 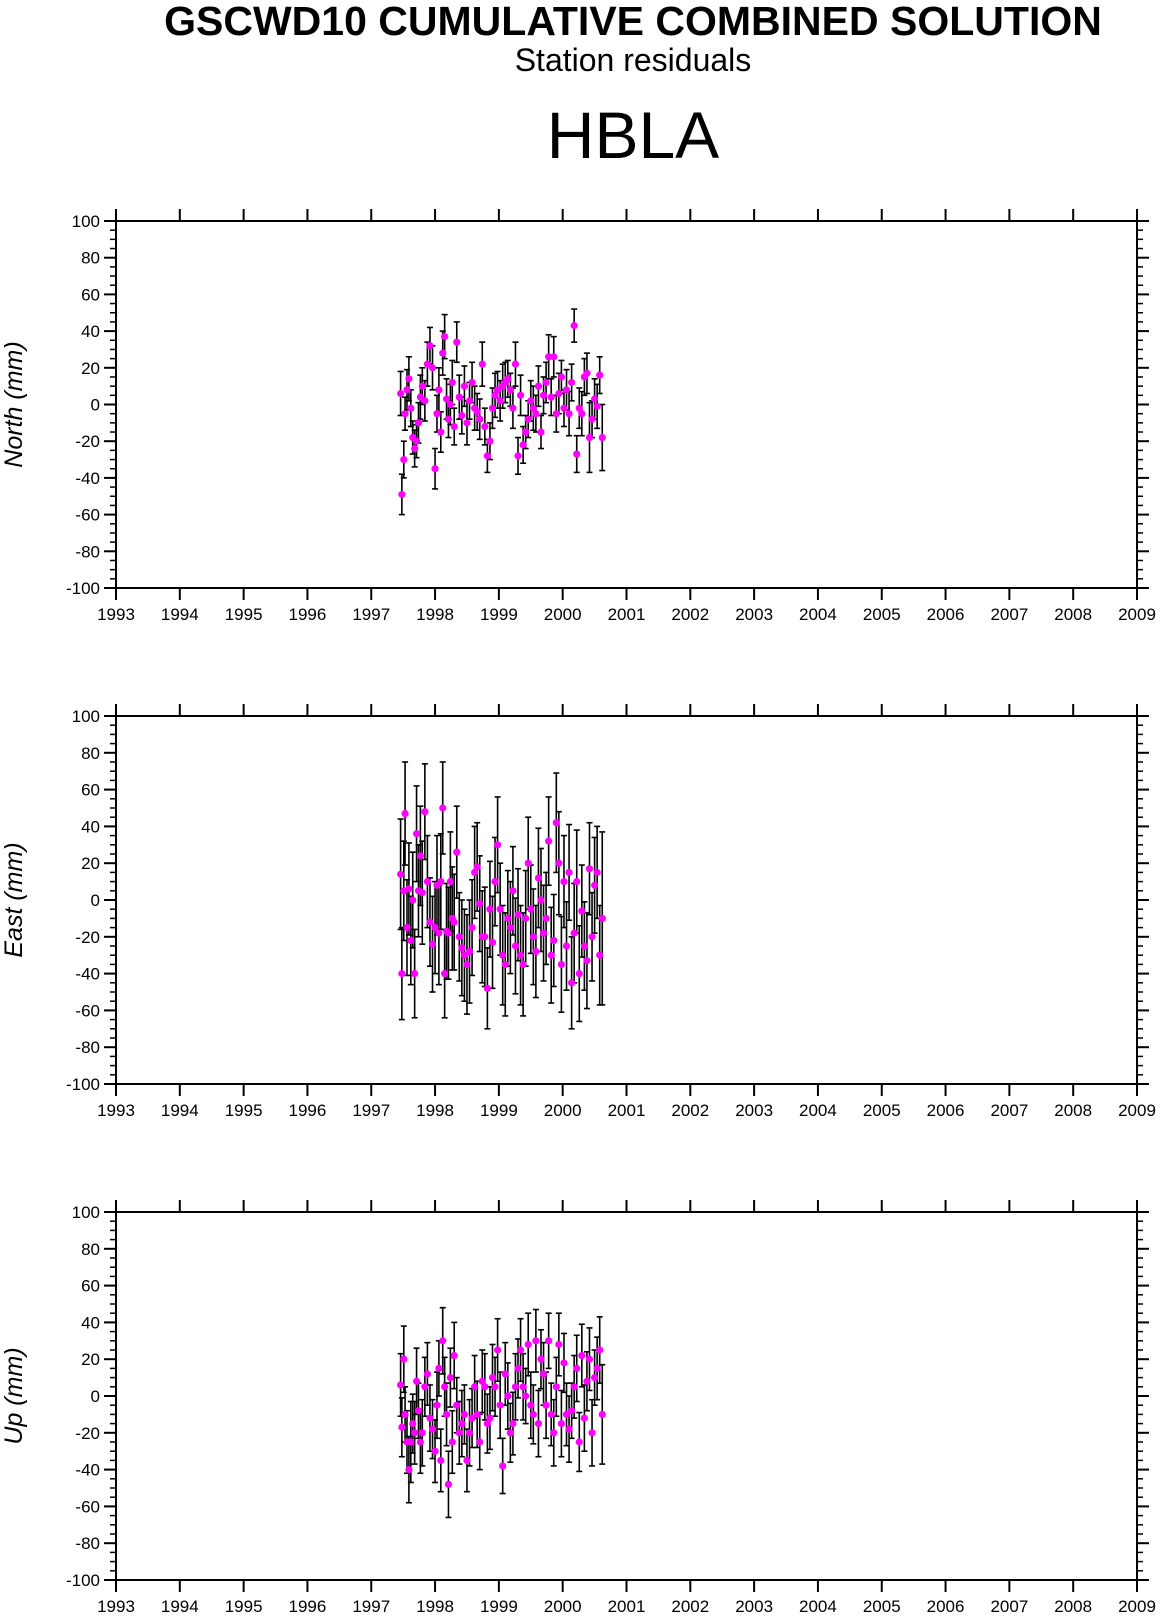 What do you see at coordinates (87, 937) in the screenshot?
I see `y-tick-label: -20` at bounding box center [87, 937].